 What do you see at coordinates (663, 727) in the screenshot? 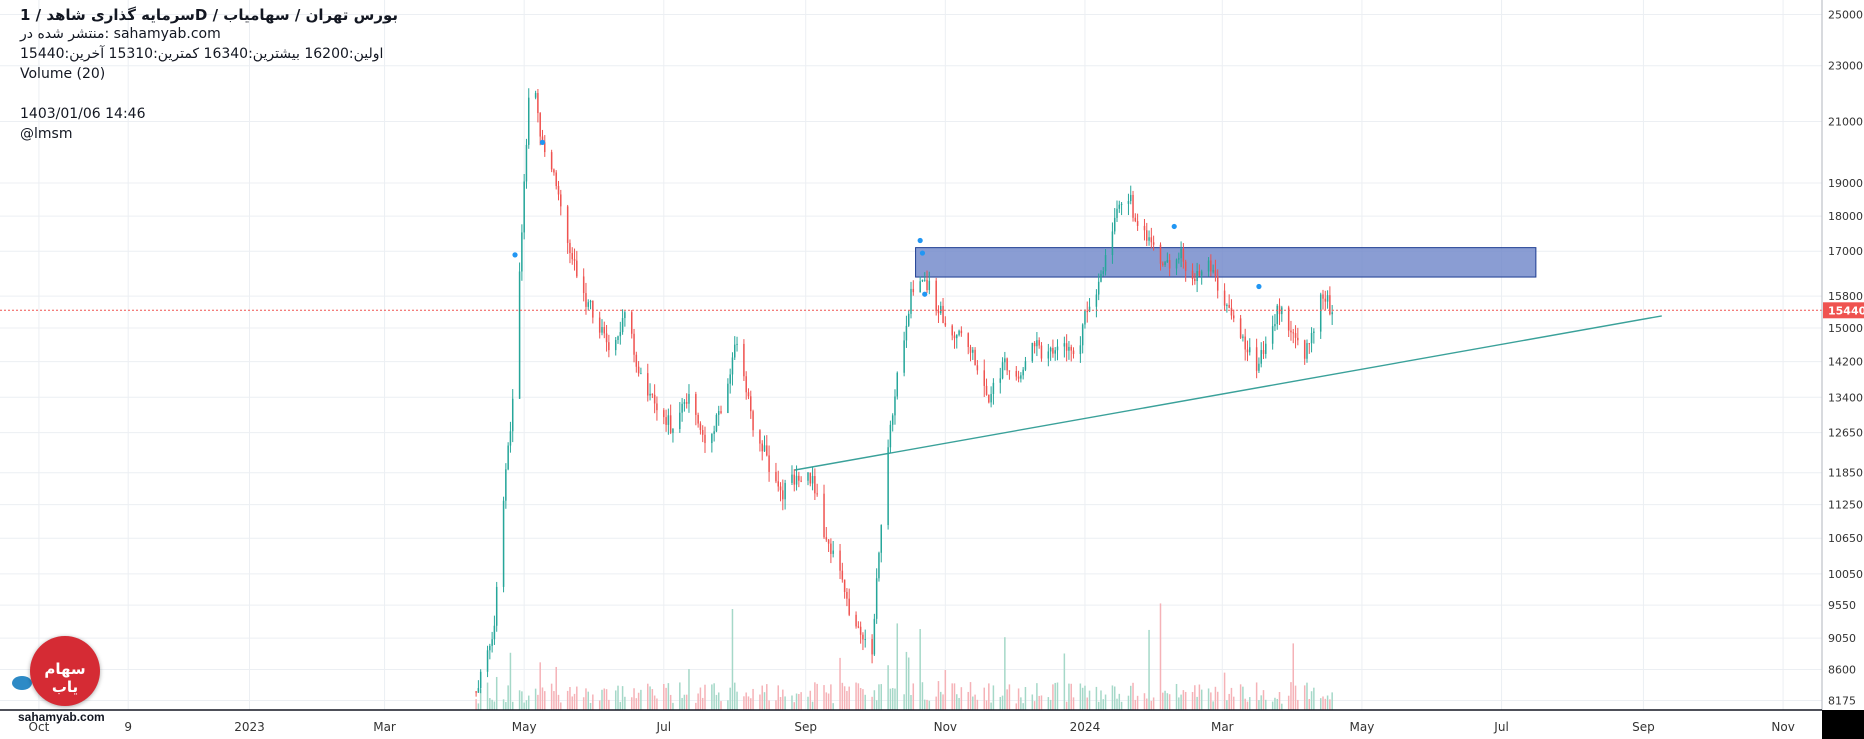
I see `time-tick-label: Jul` at bounding box center [663, 727].